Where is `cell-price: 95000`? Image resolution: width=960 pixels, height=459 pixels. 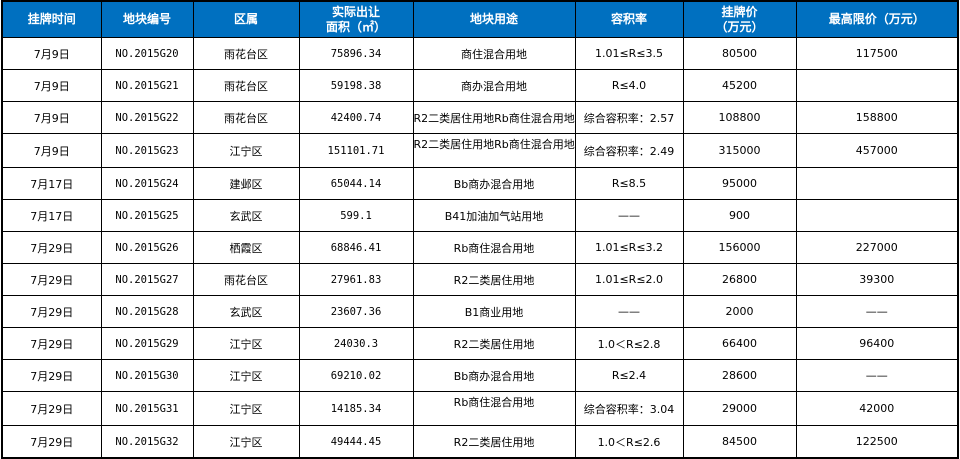 cell-price: 95000 is located at coordinates (739, 183).